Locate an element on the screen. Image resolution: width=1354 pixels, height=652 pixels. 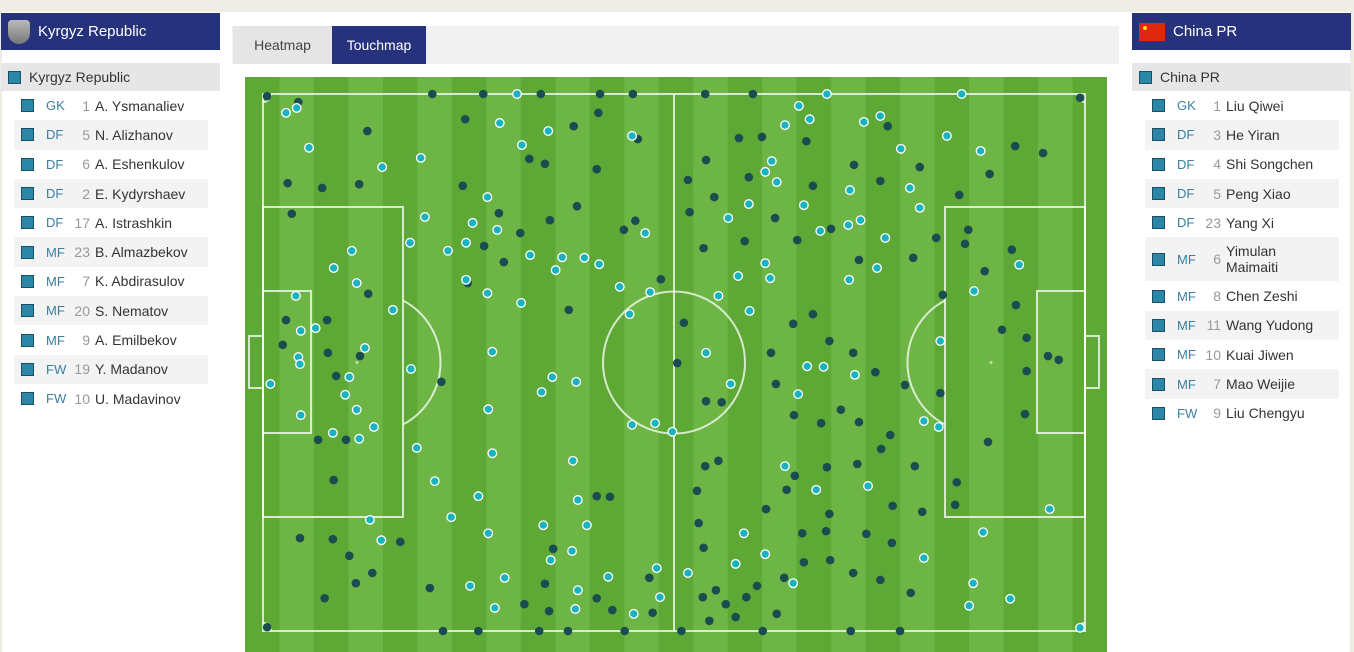
player-row: MF 7 Mao Weijie is located at coordinates (1242, 384).